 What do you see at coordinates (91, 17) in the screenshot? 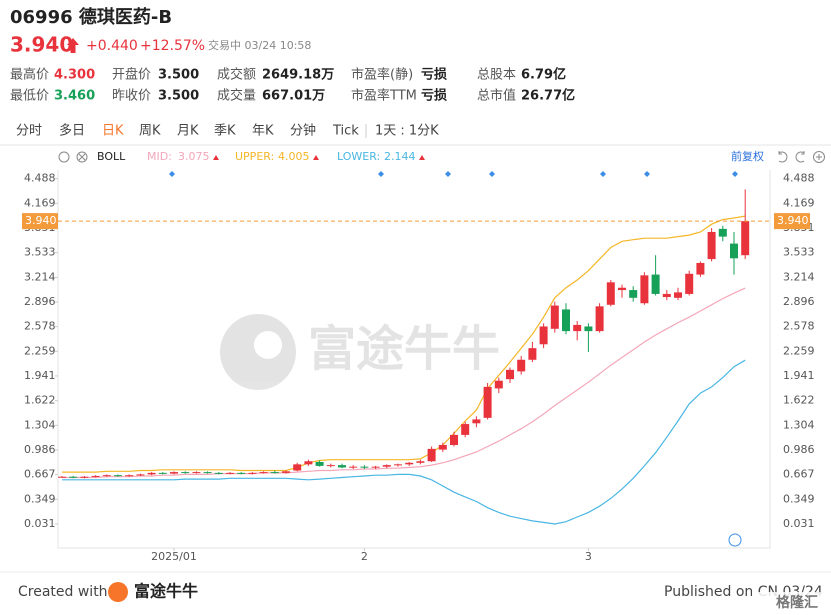
I see `stock-title: 06996 德琪医药-B` at bounding box center [91, 17].